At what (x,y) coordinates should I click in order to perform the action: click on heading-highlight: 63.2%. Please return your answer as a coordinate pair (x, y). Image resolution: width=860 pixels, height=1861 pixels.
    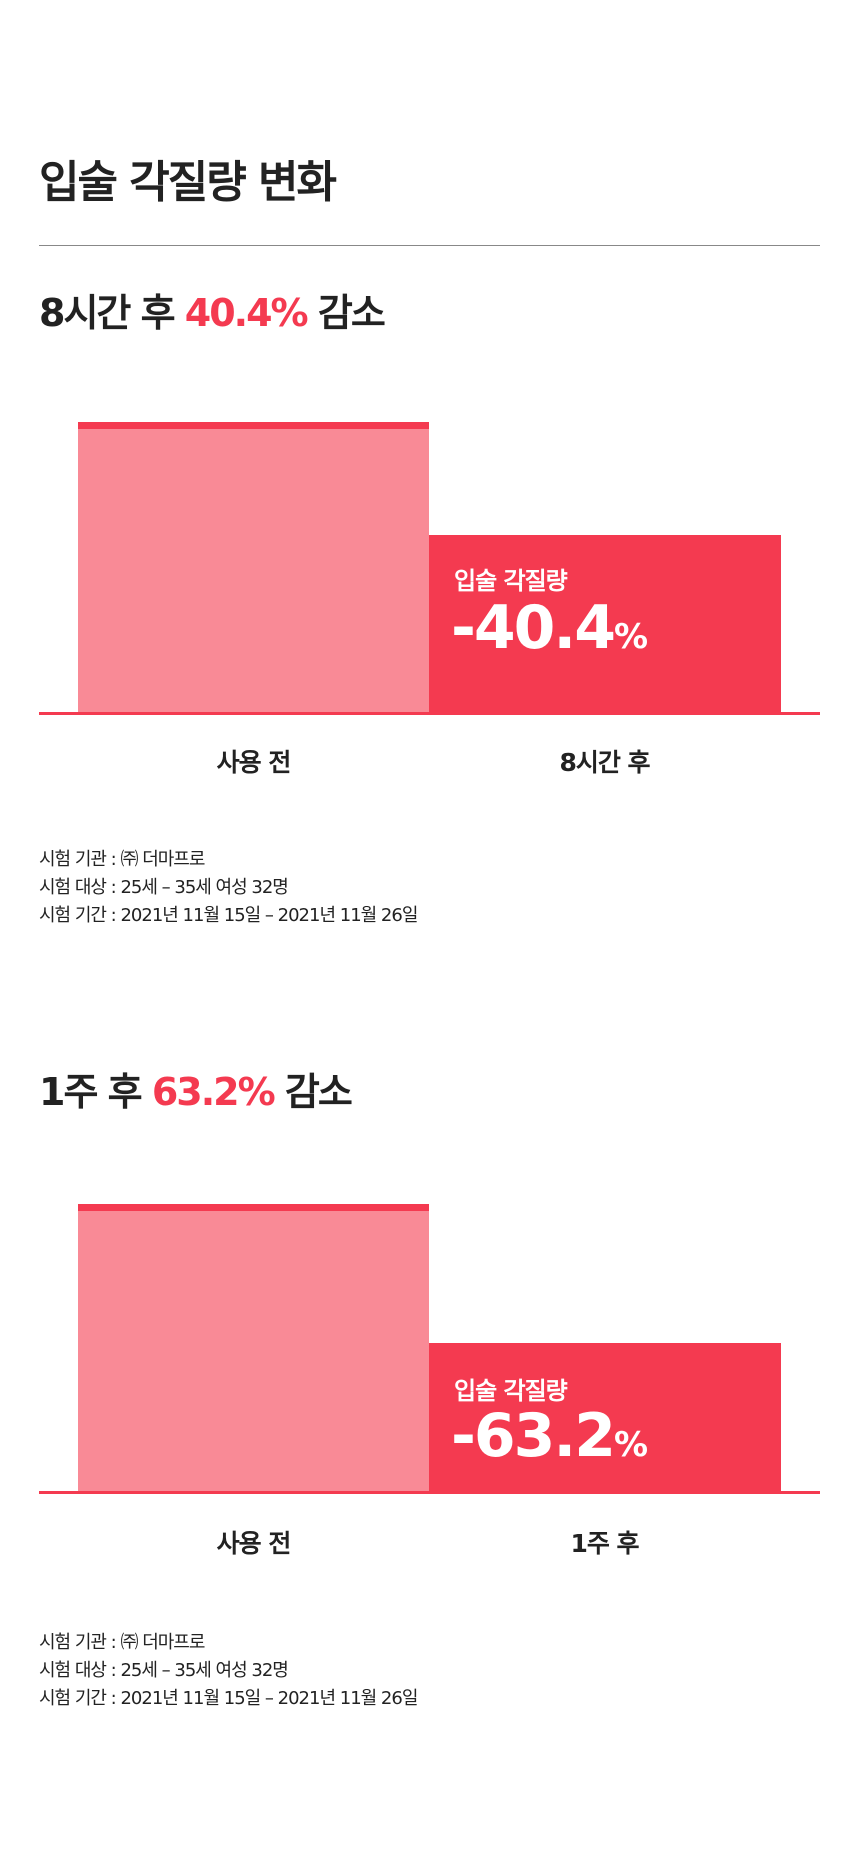
    Looking at the image, I should click on (213, 1092).